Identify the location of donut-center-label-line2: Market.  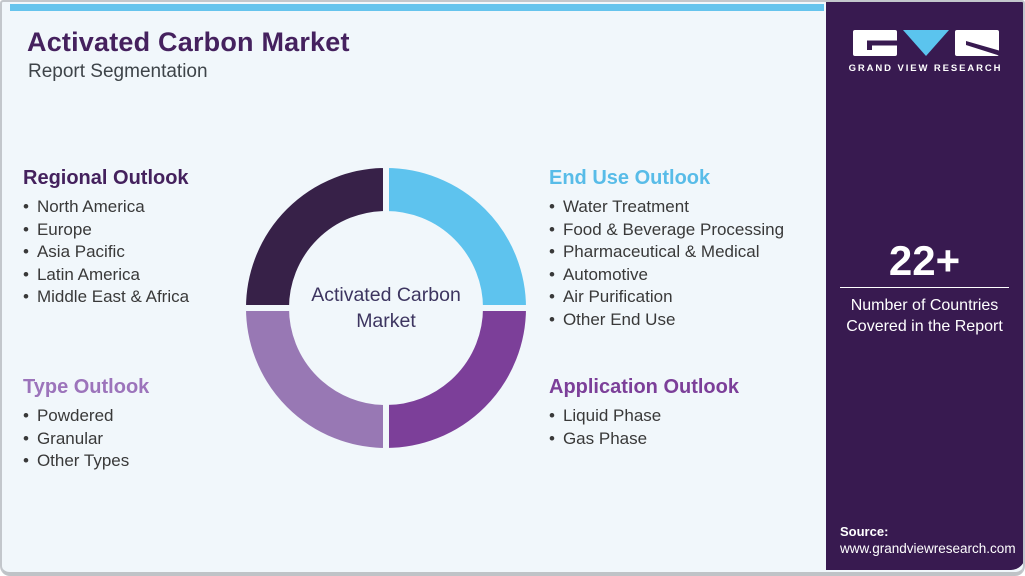
(386, 321).